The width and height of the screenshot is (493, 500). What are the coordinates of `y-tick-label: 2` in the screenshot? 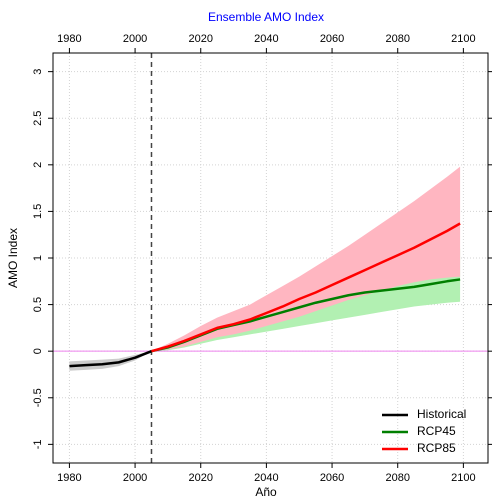 It's located at (38, 165).